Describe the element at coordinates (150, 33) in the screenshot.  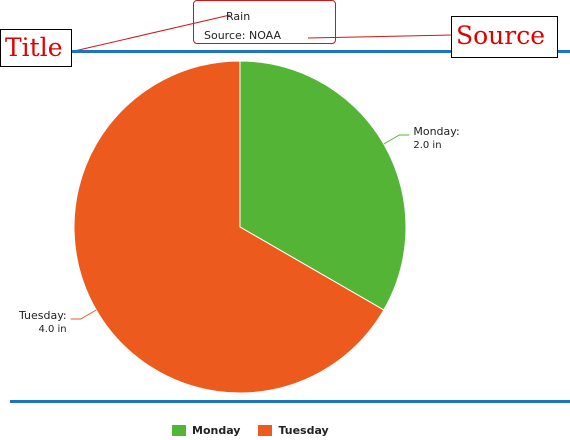
I see `title-connector-line` at that location.